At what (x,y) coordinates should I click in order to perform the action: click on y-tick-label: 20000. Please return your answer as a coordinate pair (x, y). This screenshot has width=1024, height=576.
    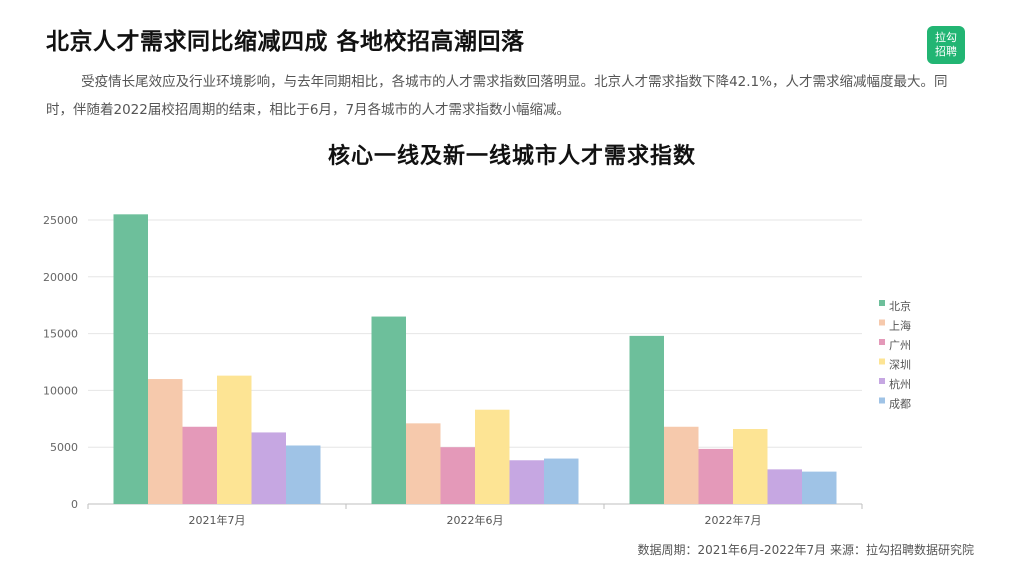
    Looking at the image, I should click on (60, 277).